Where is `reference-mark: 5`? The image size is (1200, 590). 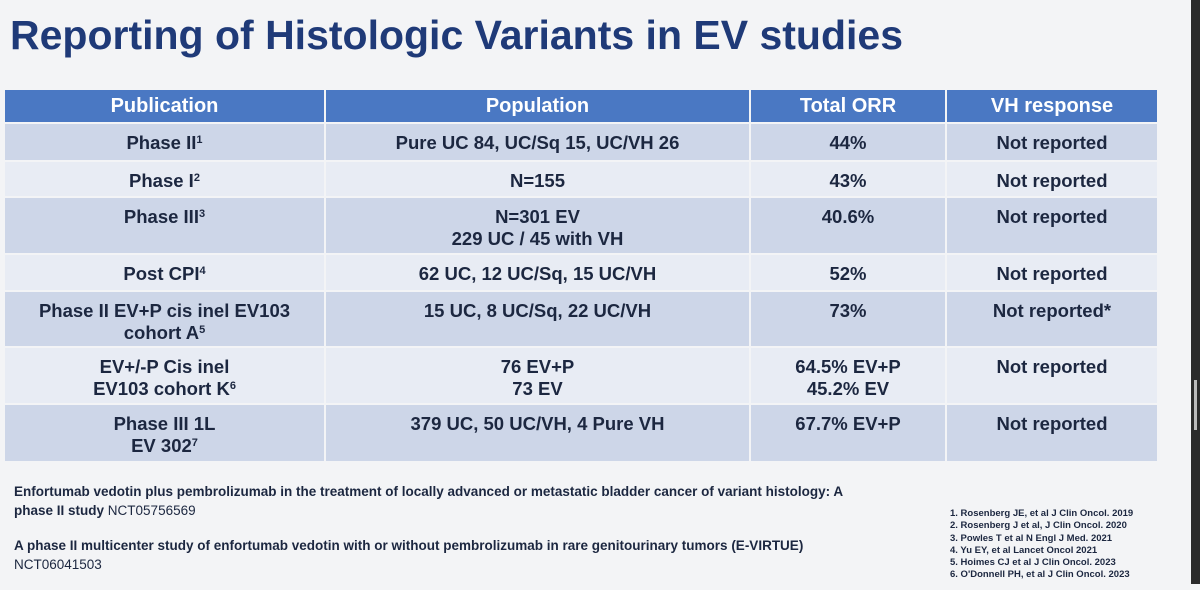 reference-mark: 5 is located at coordinates (202, 330).